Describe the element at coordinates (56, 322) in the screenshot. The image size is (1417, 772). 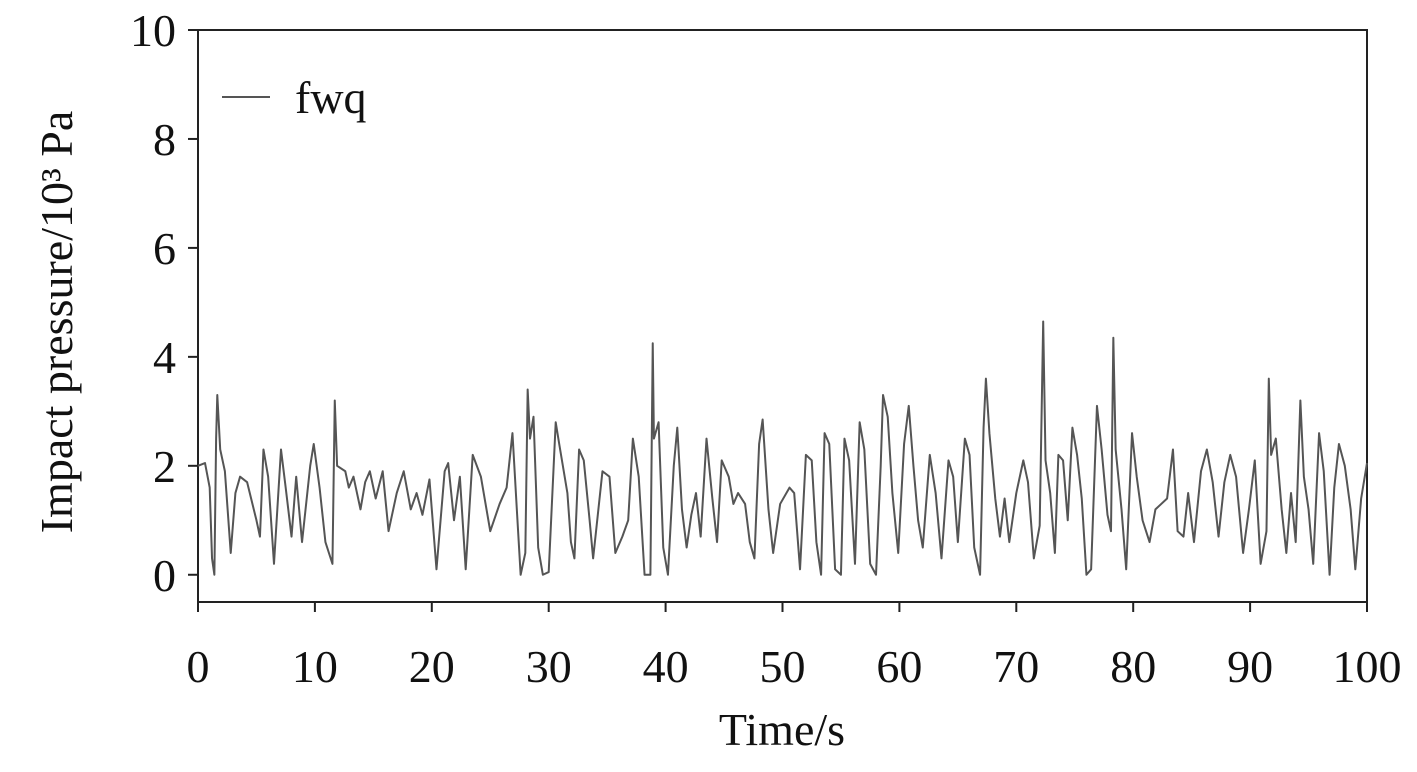
I see `y-axis-label: Impact pressure/10³ Pa` at that location.